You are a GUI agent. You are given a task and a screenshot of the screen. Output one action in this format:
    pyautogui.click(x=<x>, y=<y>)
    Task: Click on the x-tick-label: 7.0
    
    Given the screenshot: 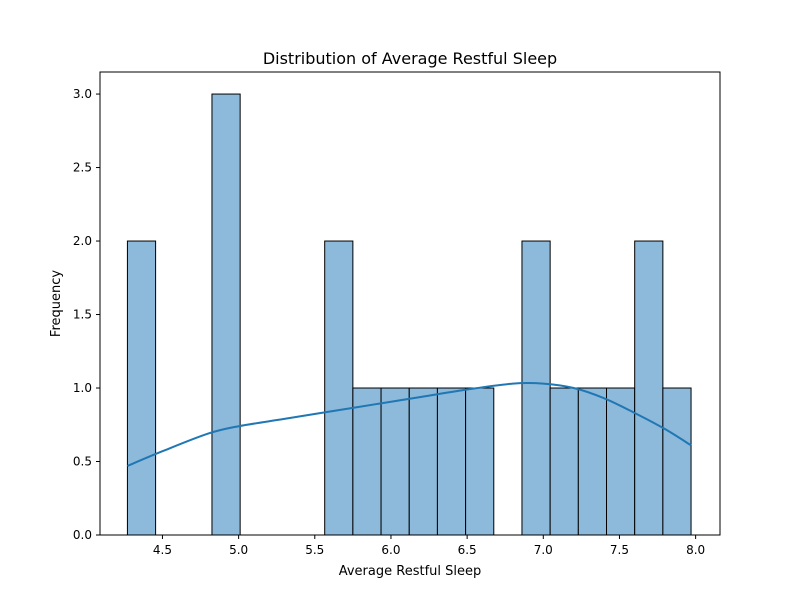 What is the action you would take?
    pyautogui.click(x=543, y=550)
    